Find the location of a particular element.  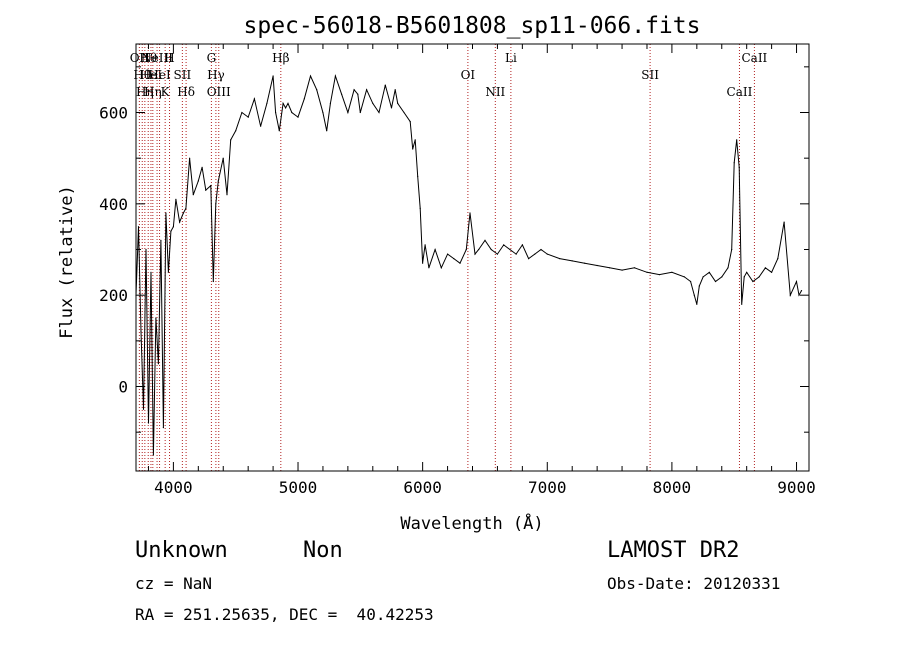

line-label-5: Hη is located at coordinates (153, 92).